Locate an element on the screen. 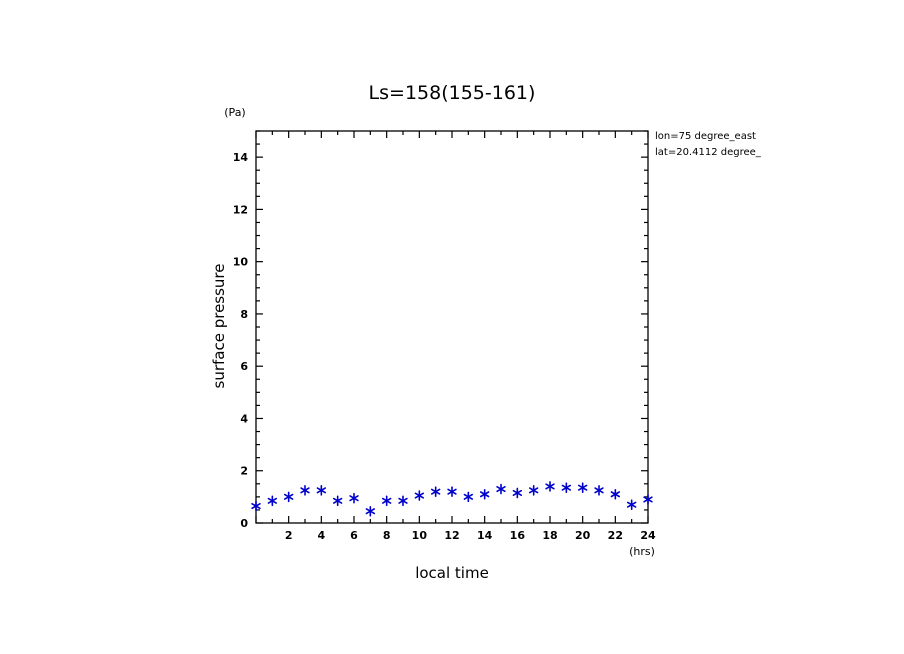 The width and height of the screenshot is (904, 654). x-tick-label: 2 is located at coordinates (289, 535).